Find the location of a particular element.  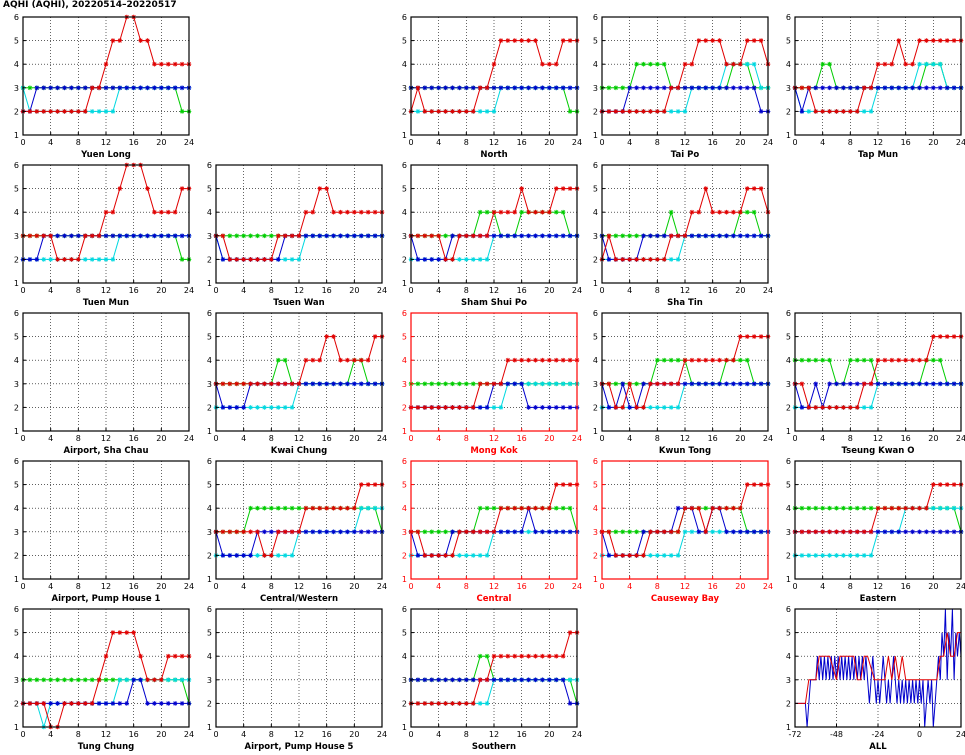

x-tick-label: 20 is located at coordinates (933, 586).